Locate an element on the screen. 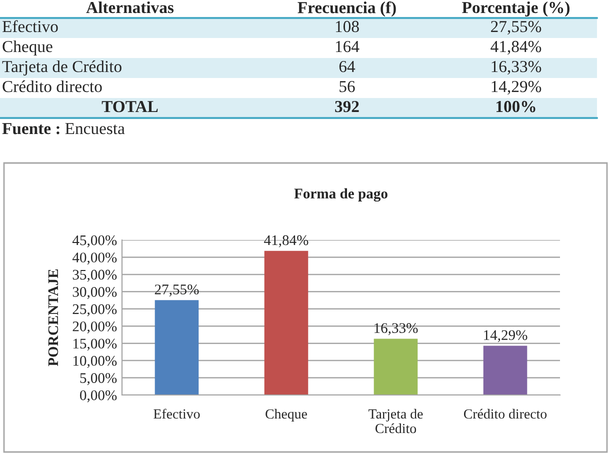 The width and height of the screenshot is (612, 454). data-label: 164 is located at coordinates (348, 46).